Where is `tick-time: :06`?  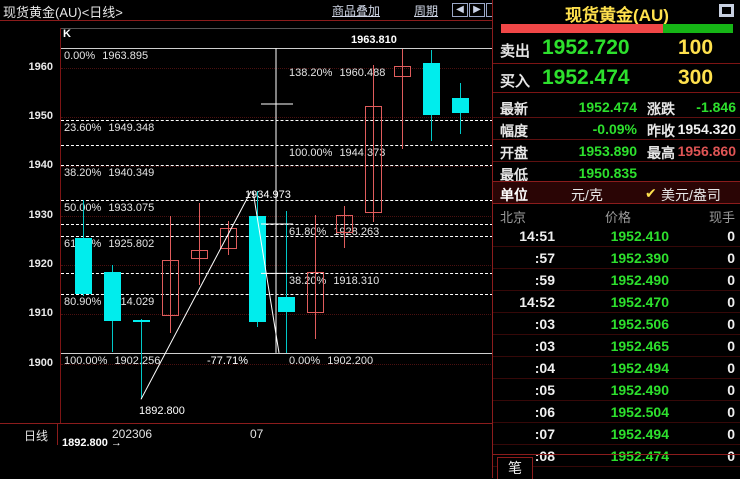
tick-time: :06 is located at coordinates (544, 412).